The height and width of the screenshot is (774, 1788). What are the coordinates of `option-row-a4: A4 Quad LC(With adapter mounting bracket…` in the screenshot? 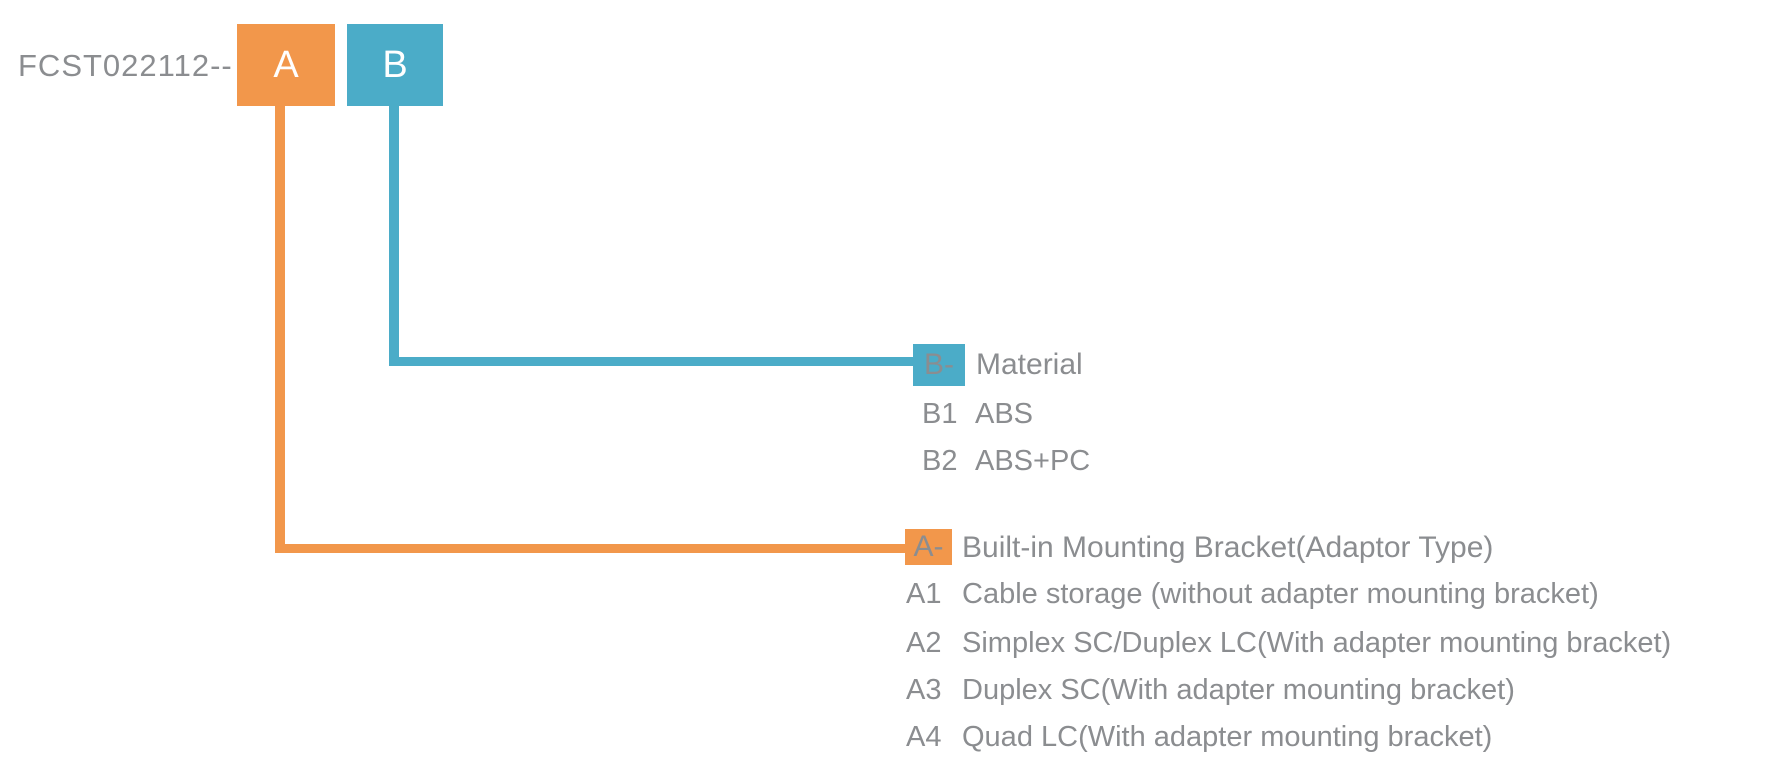 It's located at (1199, 737).